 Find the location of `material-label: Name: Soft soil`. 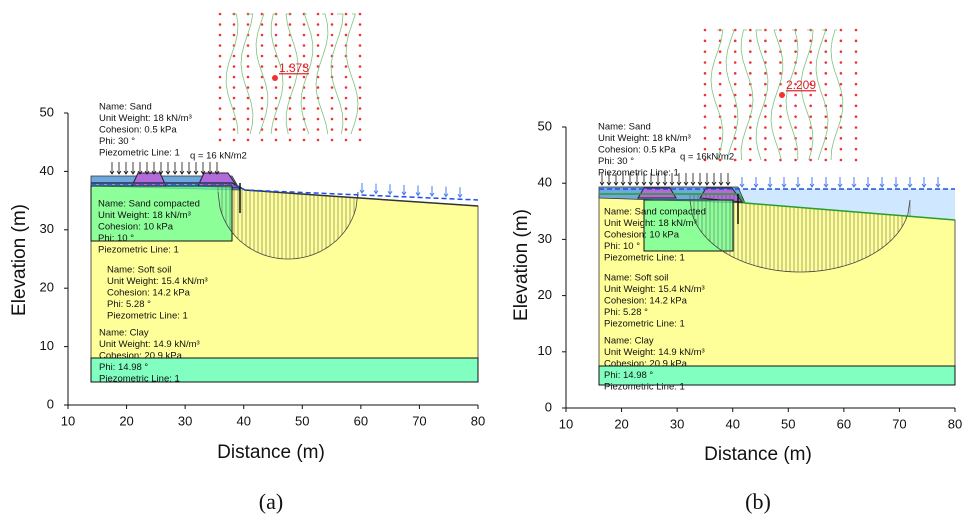

material-label: Name: Soft soil is located at coordinates (636, 278).